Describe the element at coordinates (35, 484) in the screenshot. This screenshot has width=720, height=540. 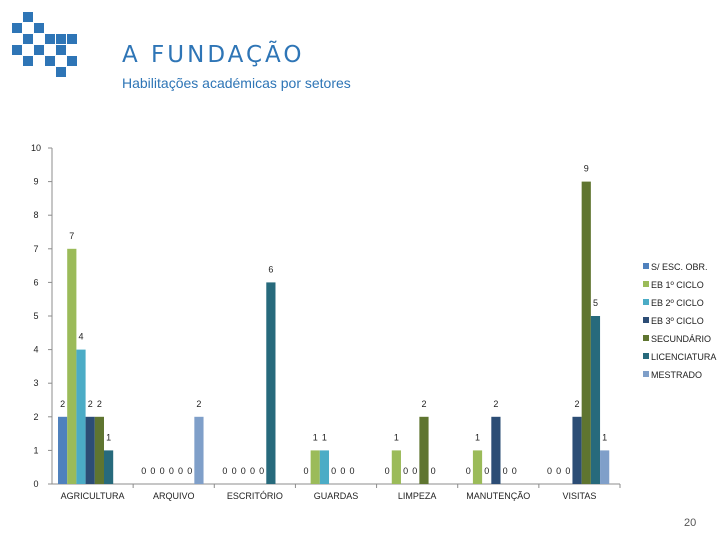
I see `y-tick-label: 0` at that location.